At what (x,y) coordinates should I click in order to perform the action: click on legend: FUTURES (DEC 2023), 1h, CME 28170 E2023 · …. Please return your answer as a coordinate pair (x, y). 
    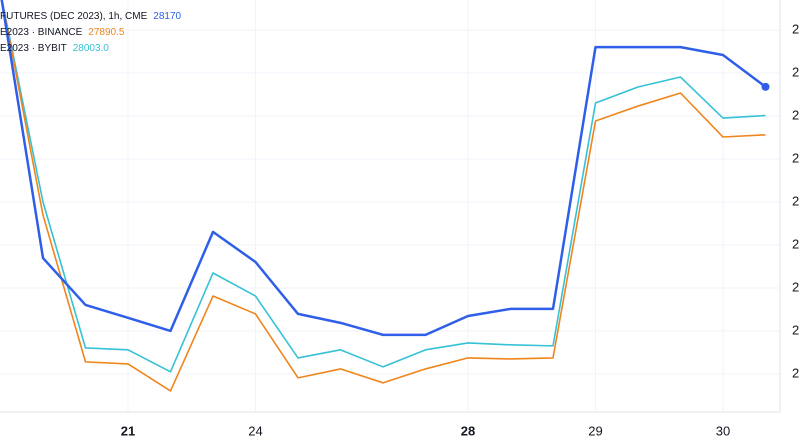
    Looking at the image, I should click on (91, 32).